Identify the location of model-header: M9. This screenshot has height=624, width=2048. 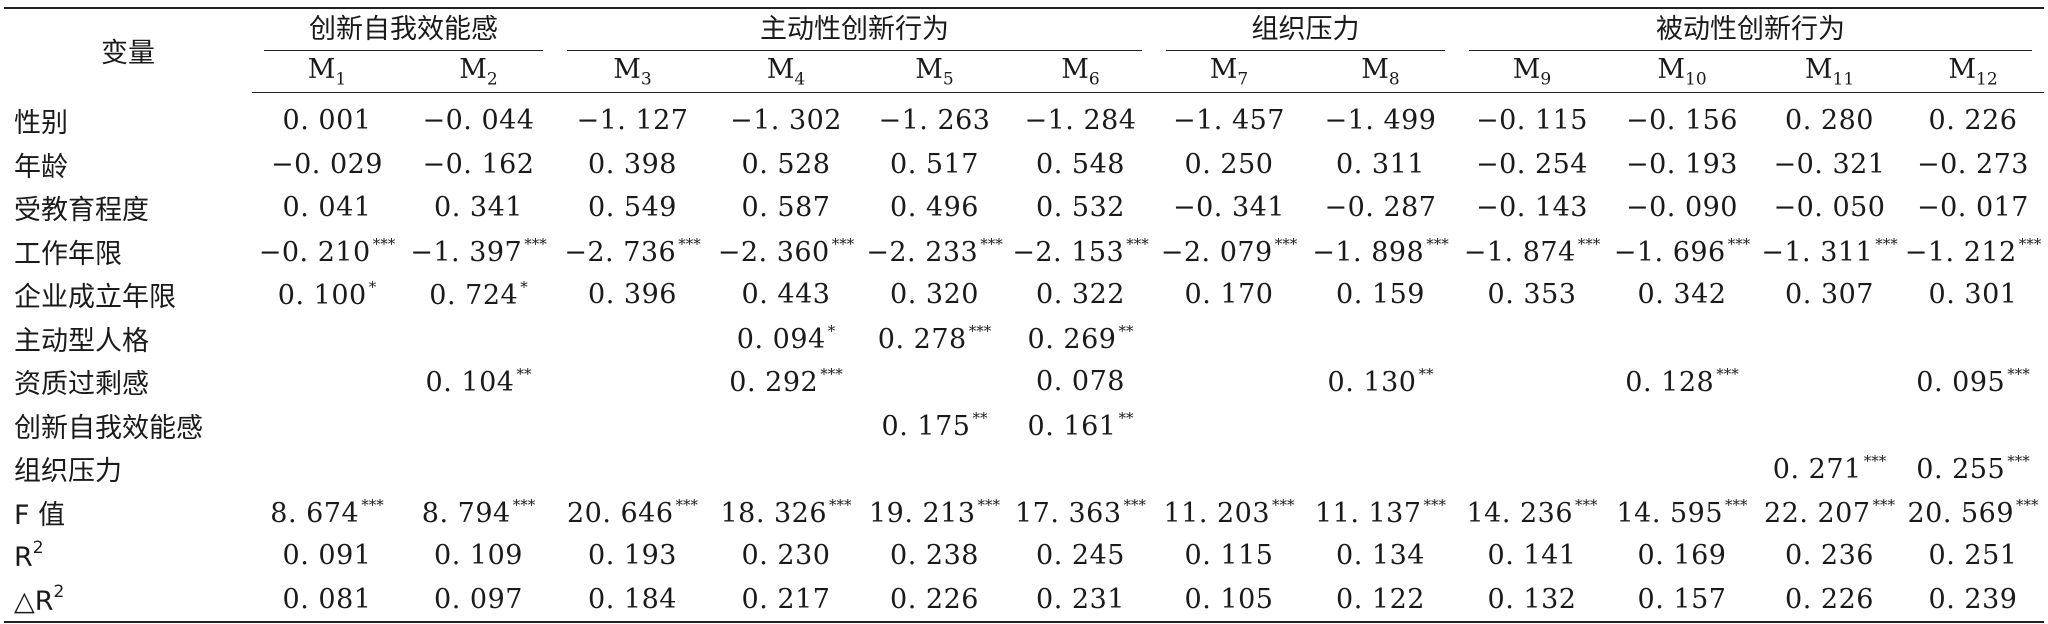
(1532, 72).